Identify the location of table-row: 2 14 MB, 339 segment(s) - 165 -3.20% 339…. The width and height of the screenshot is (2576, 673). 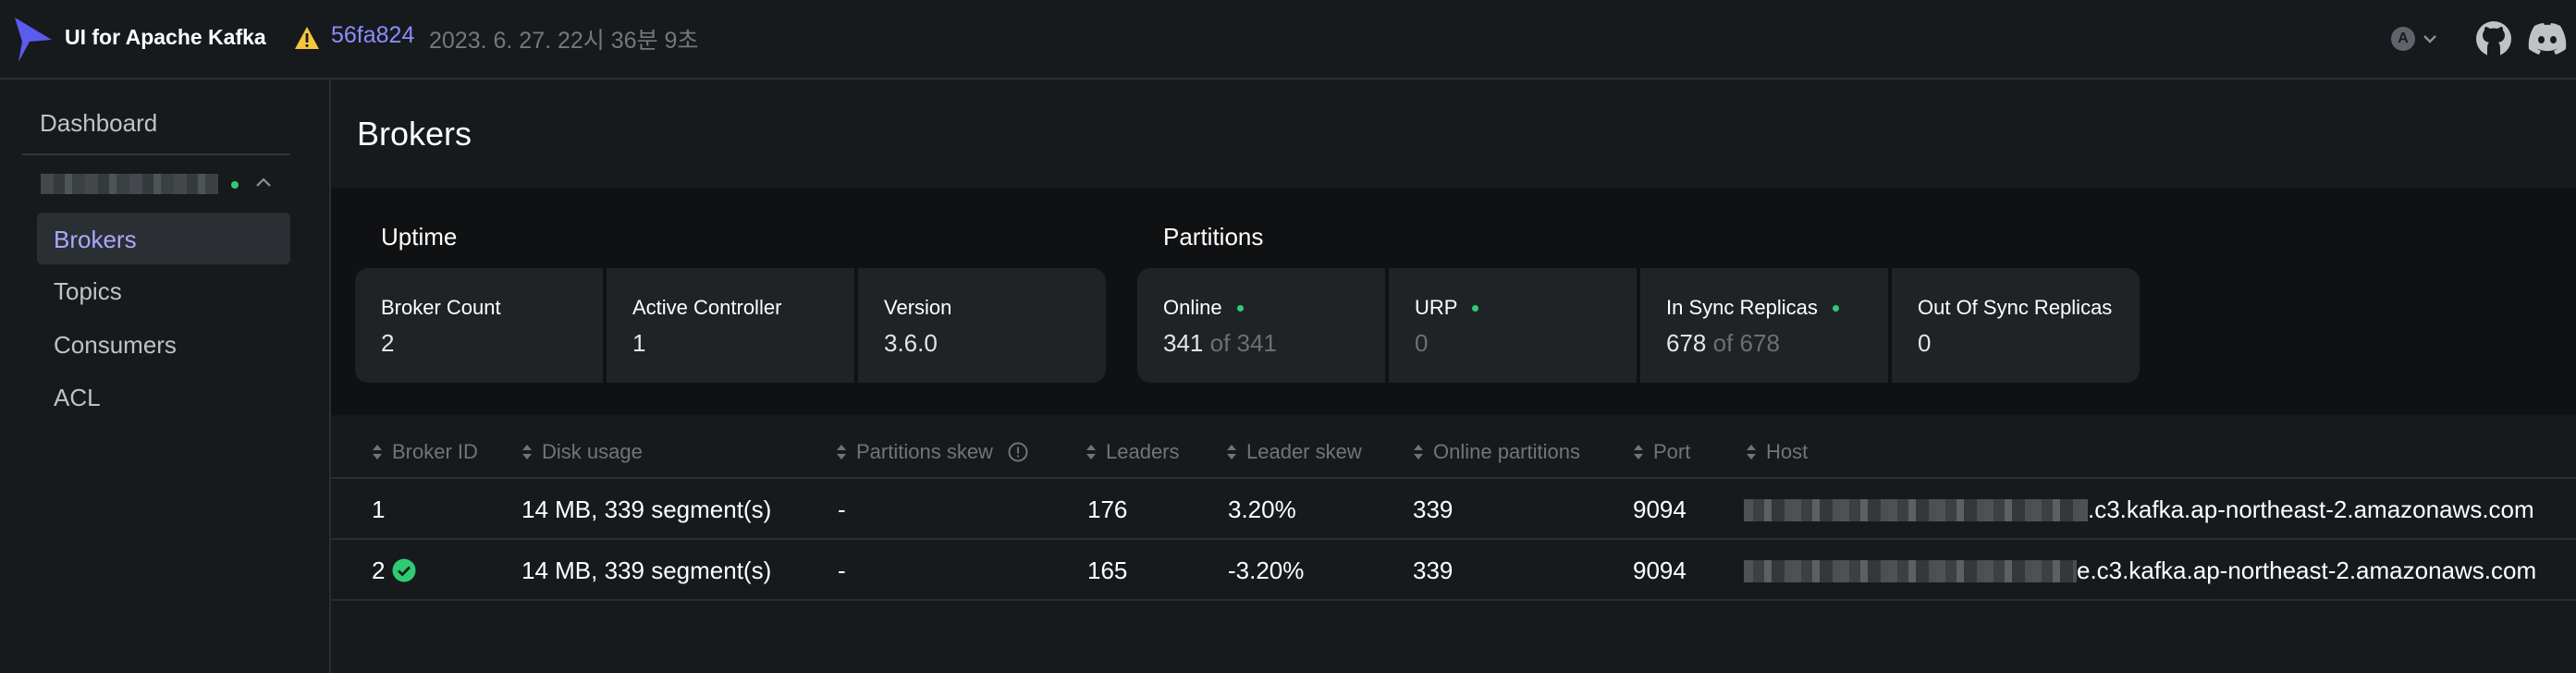
(1453, 570).